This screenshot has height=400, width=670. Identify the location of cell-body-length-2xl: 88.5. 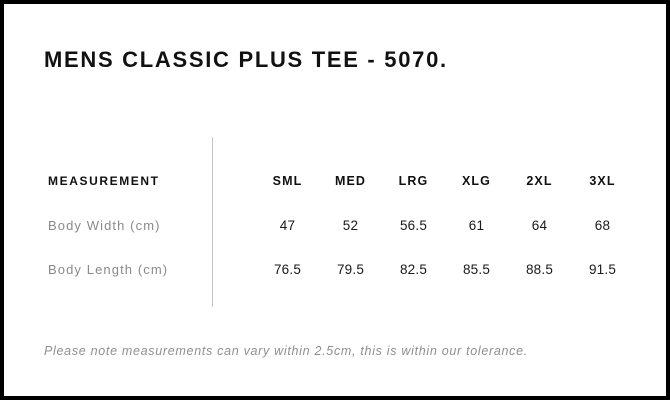
(539, 269).